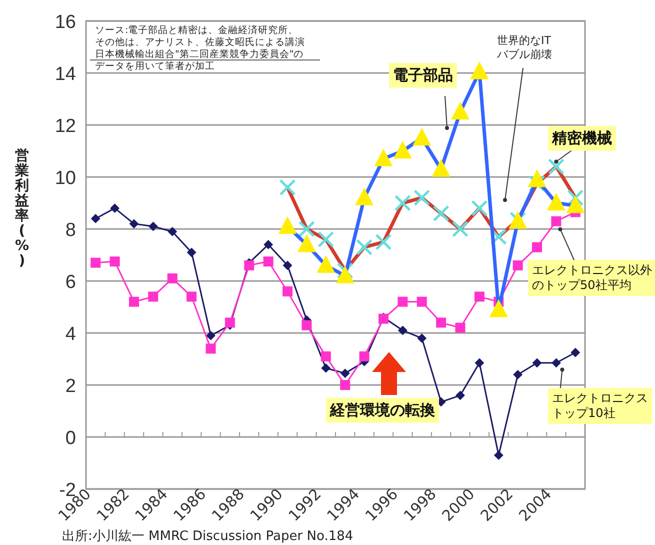  Describe the element at coordinates (70, 230) in the screenshot. I see `y-tick-label: 8` at that location.